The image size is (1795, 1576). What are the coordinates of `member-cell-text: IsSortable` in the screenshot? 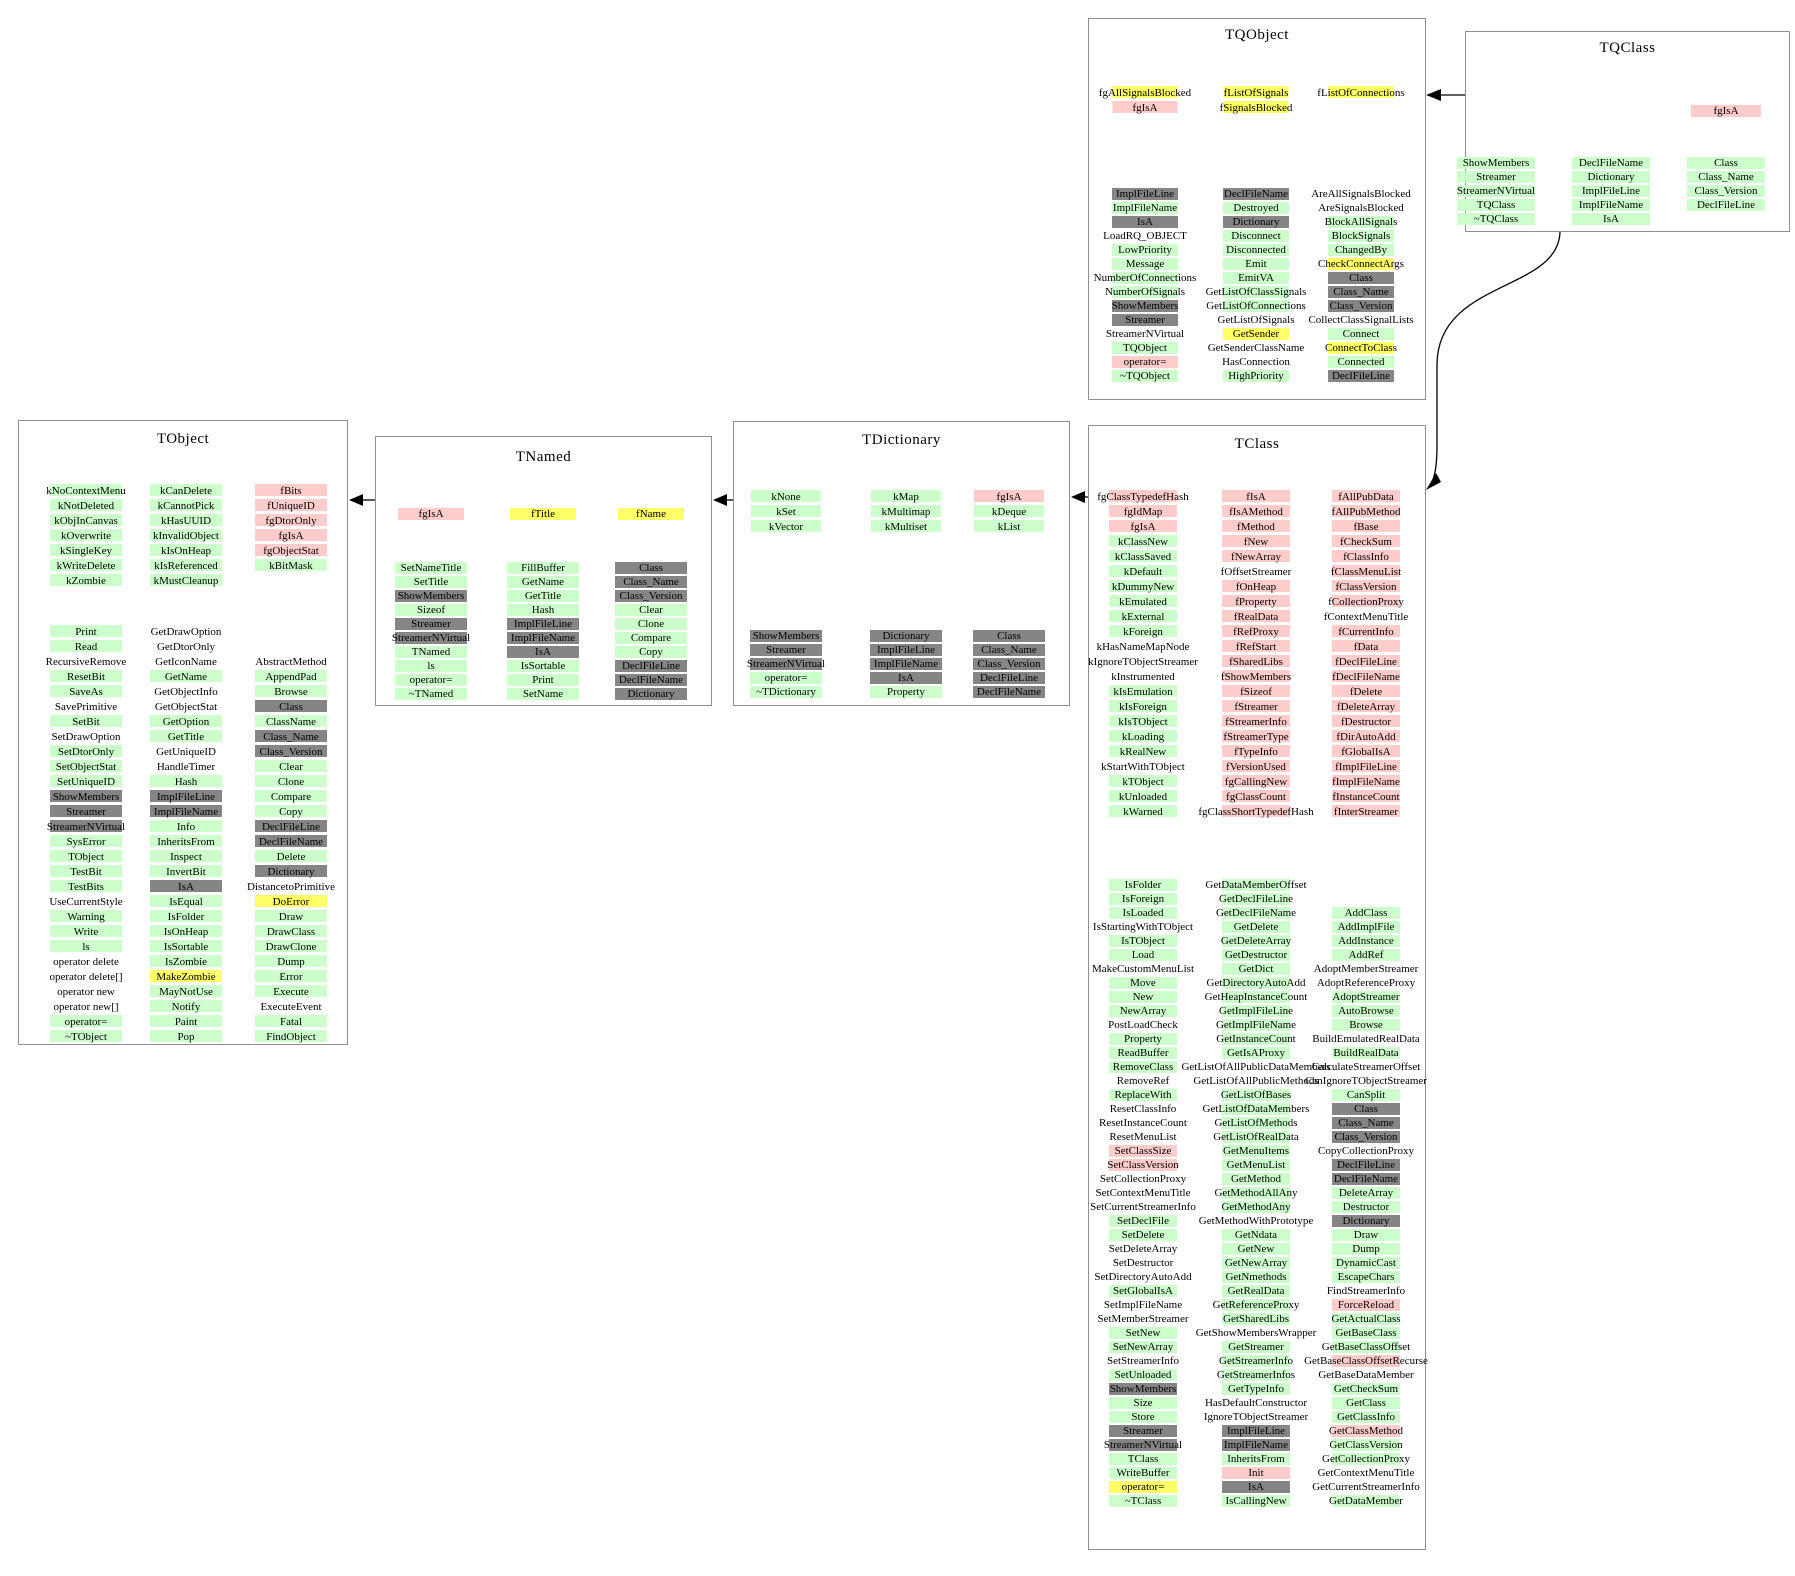 It's located at (543, 666).